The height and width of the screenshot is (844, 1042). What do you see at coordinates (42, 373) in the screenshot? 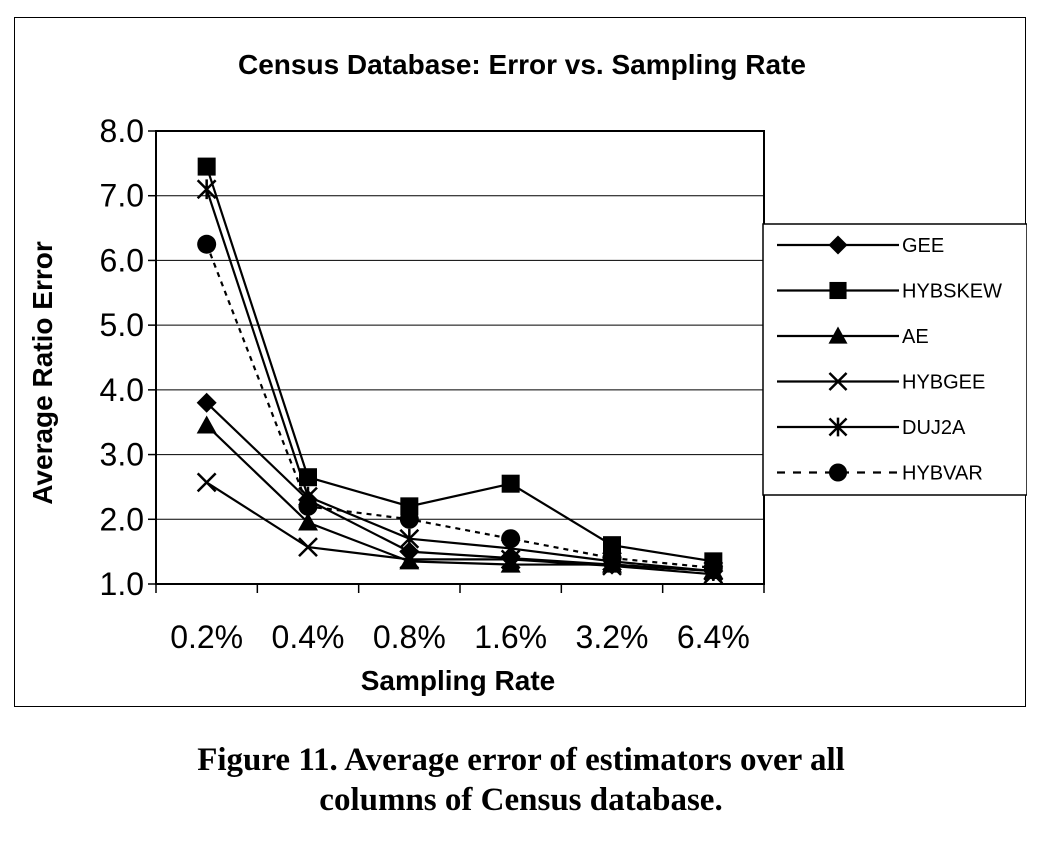
I see `y-axis-label: Average Ratio Error` at bounding box center [42, 373].